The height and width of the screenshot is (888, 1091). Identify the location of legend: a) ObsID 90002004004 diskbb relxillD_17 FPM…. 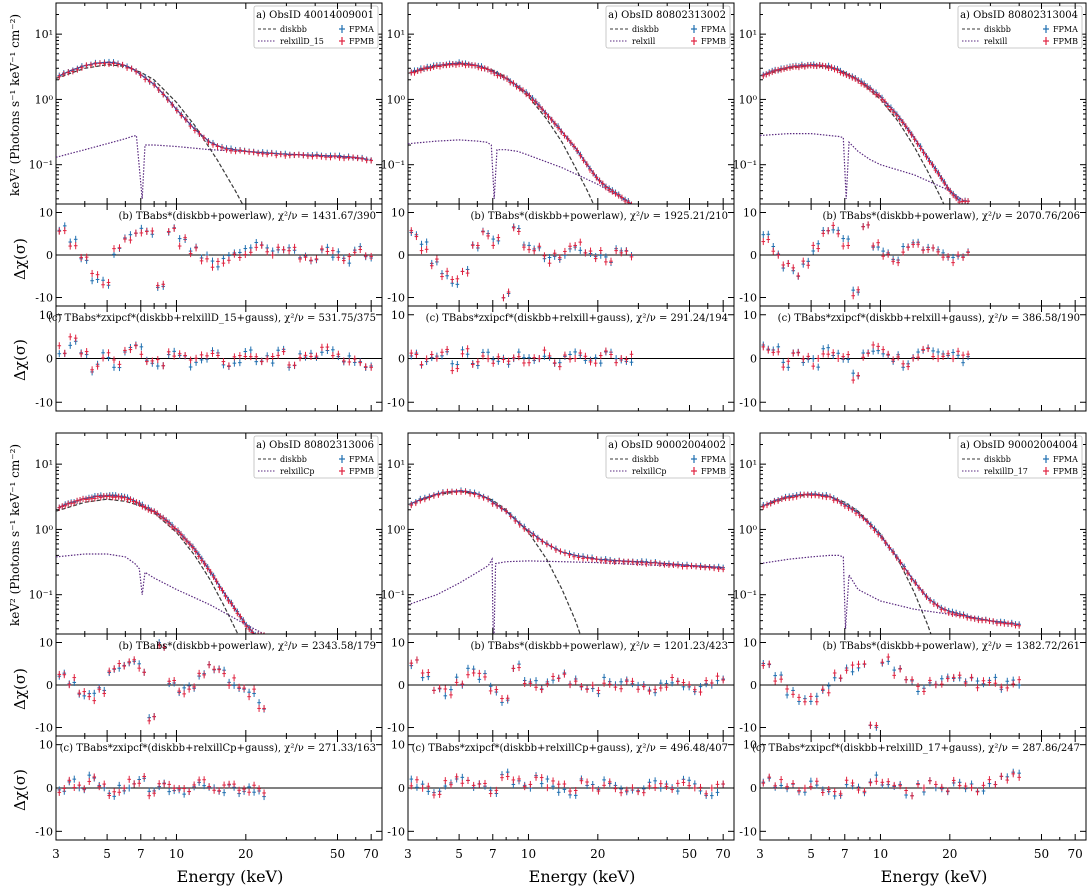
(1020, 457).